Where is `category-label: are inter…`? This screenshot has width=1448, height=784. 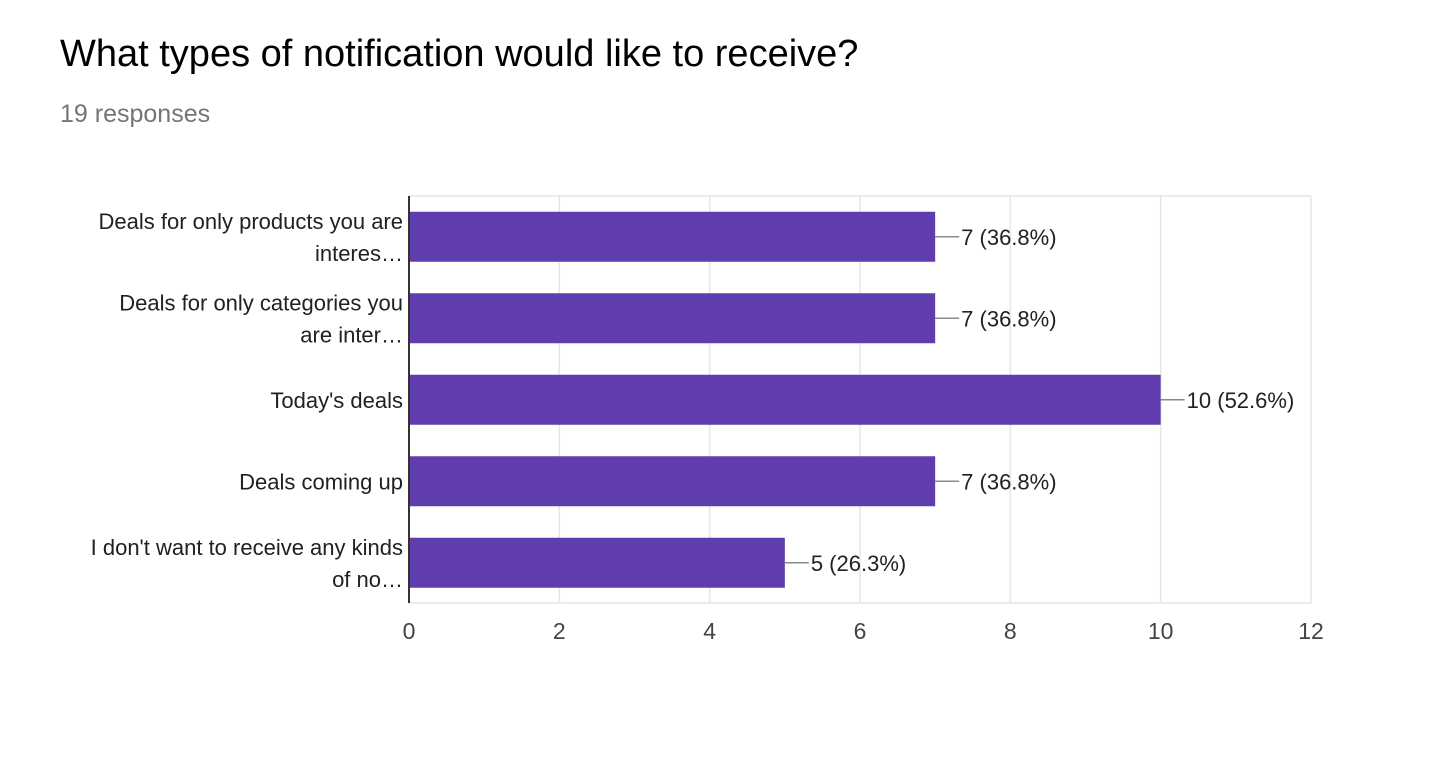
category-label: are inter… is located at coordinates (351, 334).